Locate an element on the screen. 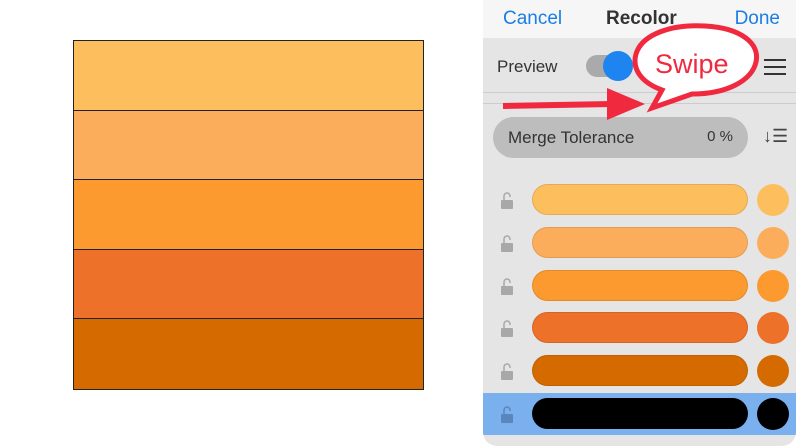  panel-header: Cancel Recolor Done is located at coordinates (639, 19).